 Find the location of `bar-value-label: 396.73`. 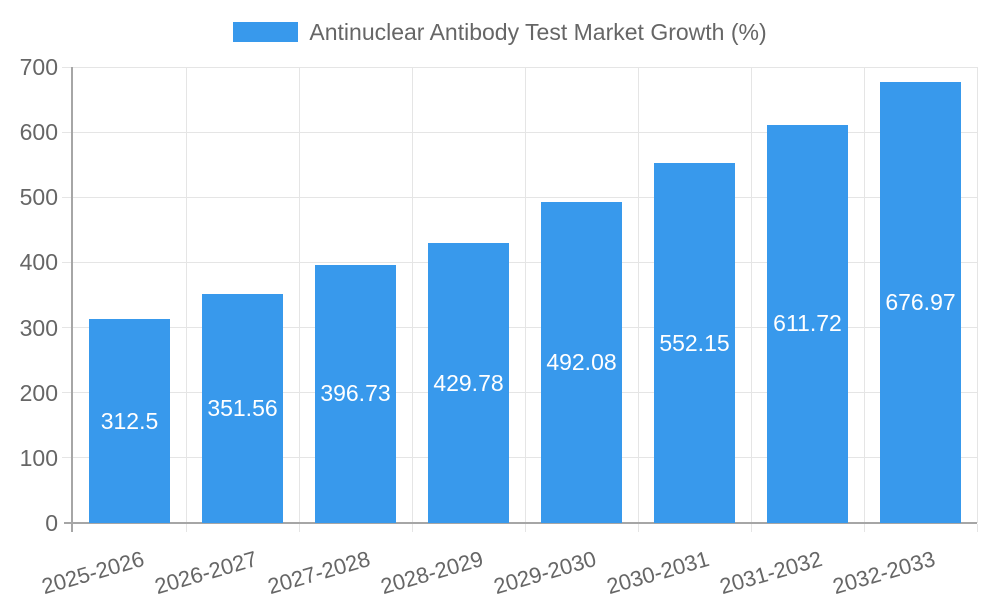

bar-value-label: 396.73 is located at coordinates (355, 393).